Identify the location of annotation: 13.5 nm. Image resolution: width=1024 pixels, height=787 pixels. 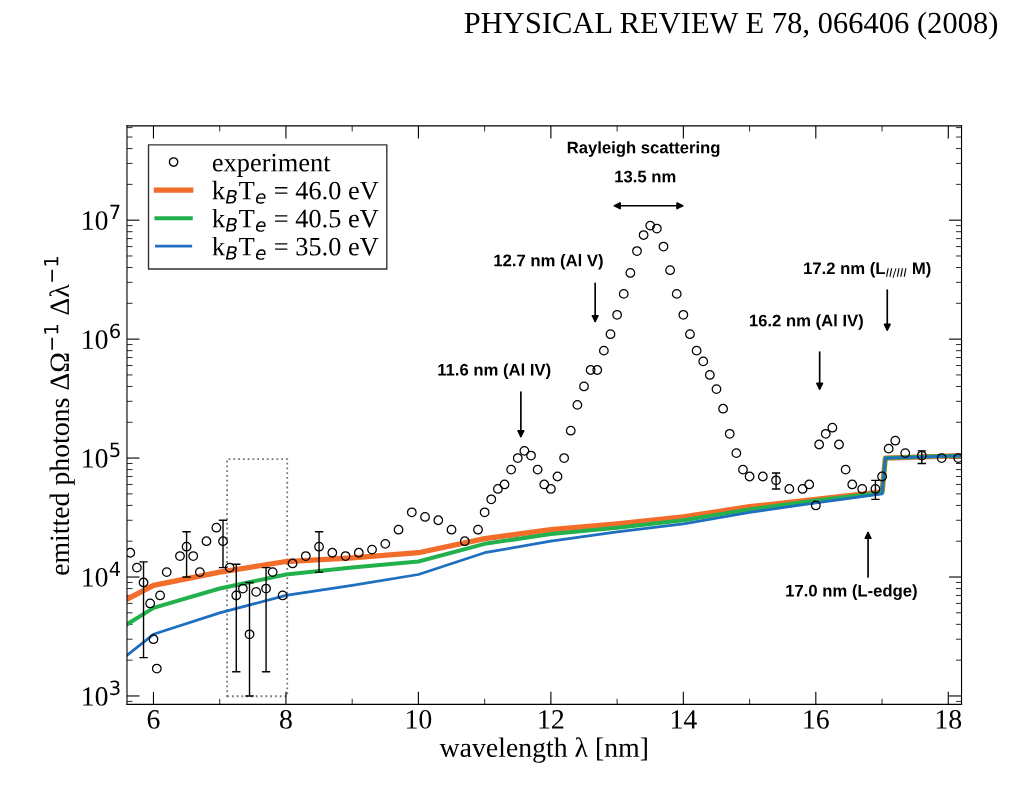
(645, 176).